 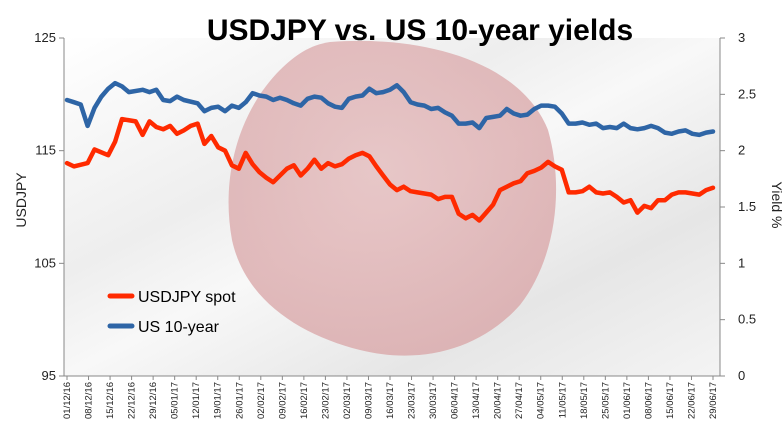 I want to click on y-right-tick-label: 2, so click(x=741, y=150).